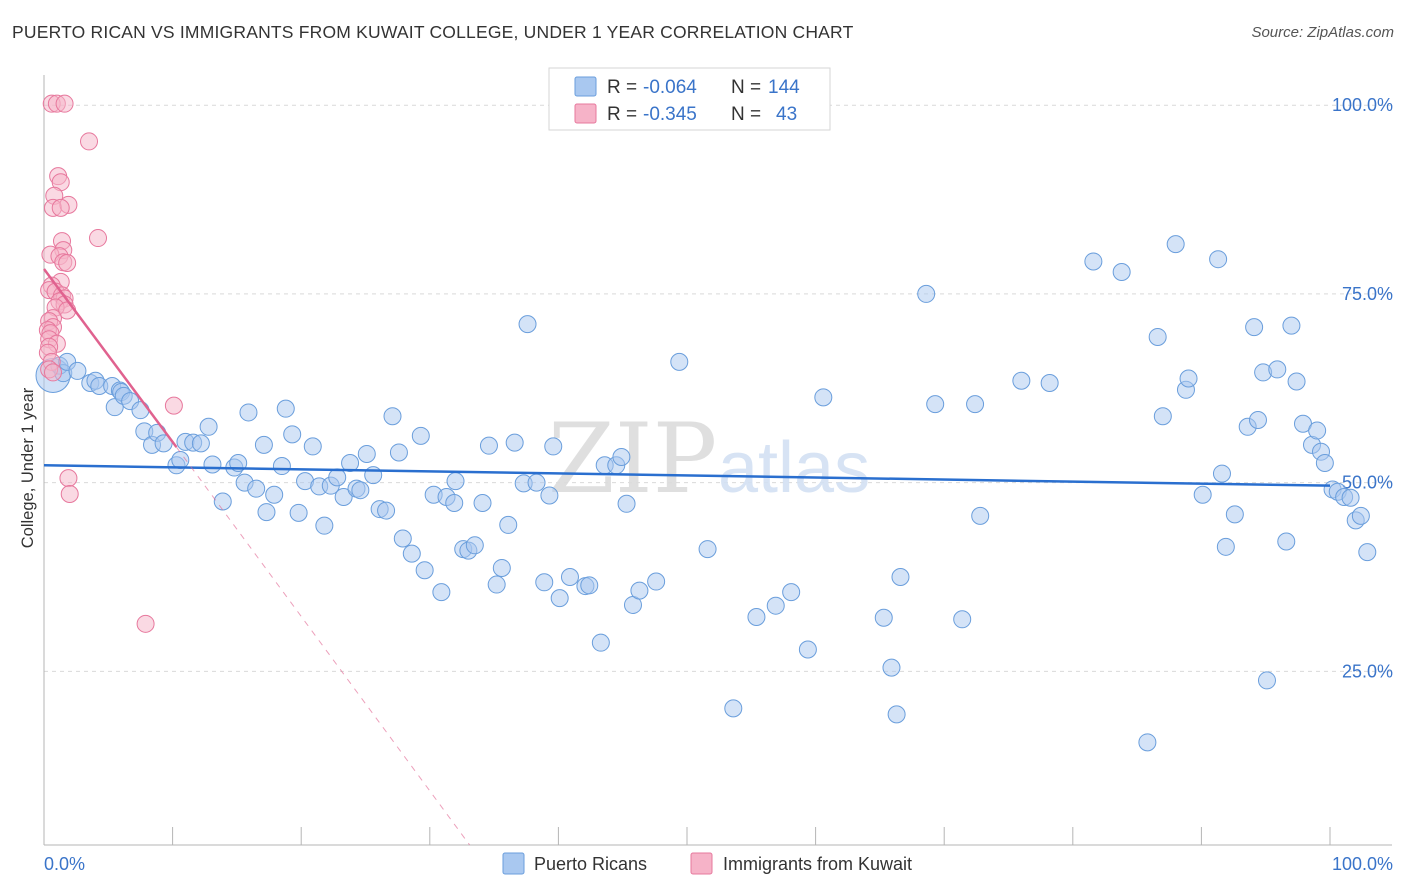 The height and width of the screenshot is (892, 1406). Describe the element at coordinates (670, 87) in the screenshot. I see `legend-r-value-blue: -0.064` at that location.